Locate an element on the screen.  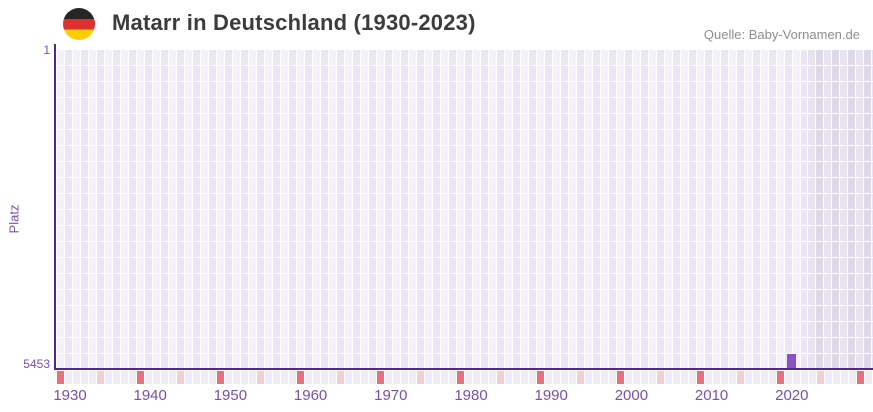
timeline-cell-2016 is located at coordinates (748, 377).